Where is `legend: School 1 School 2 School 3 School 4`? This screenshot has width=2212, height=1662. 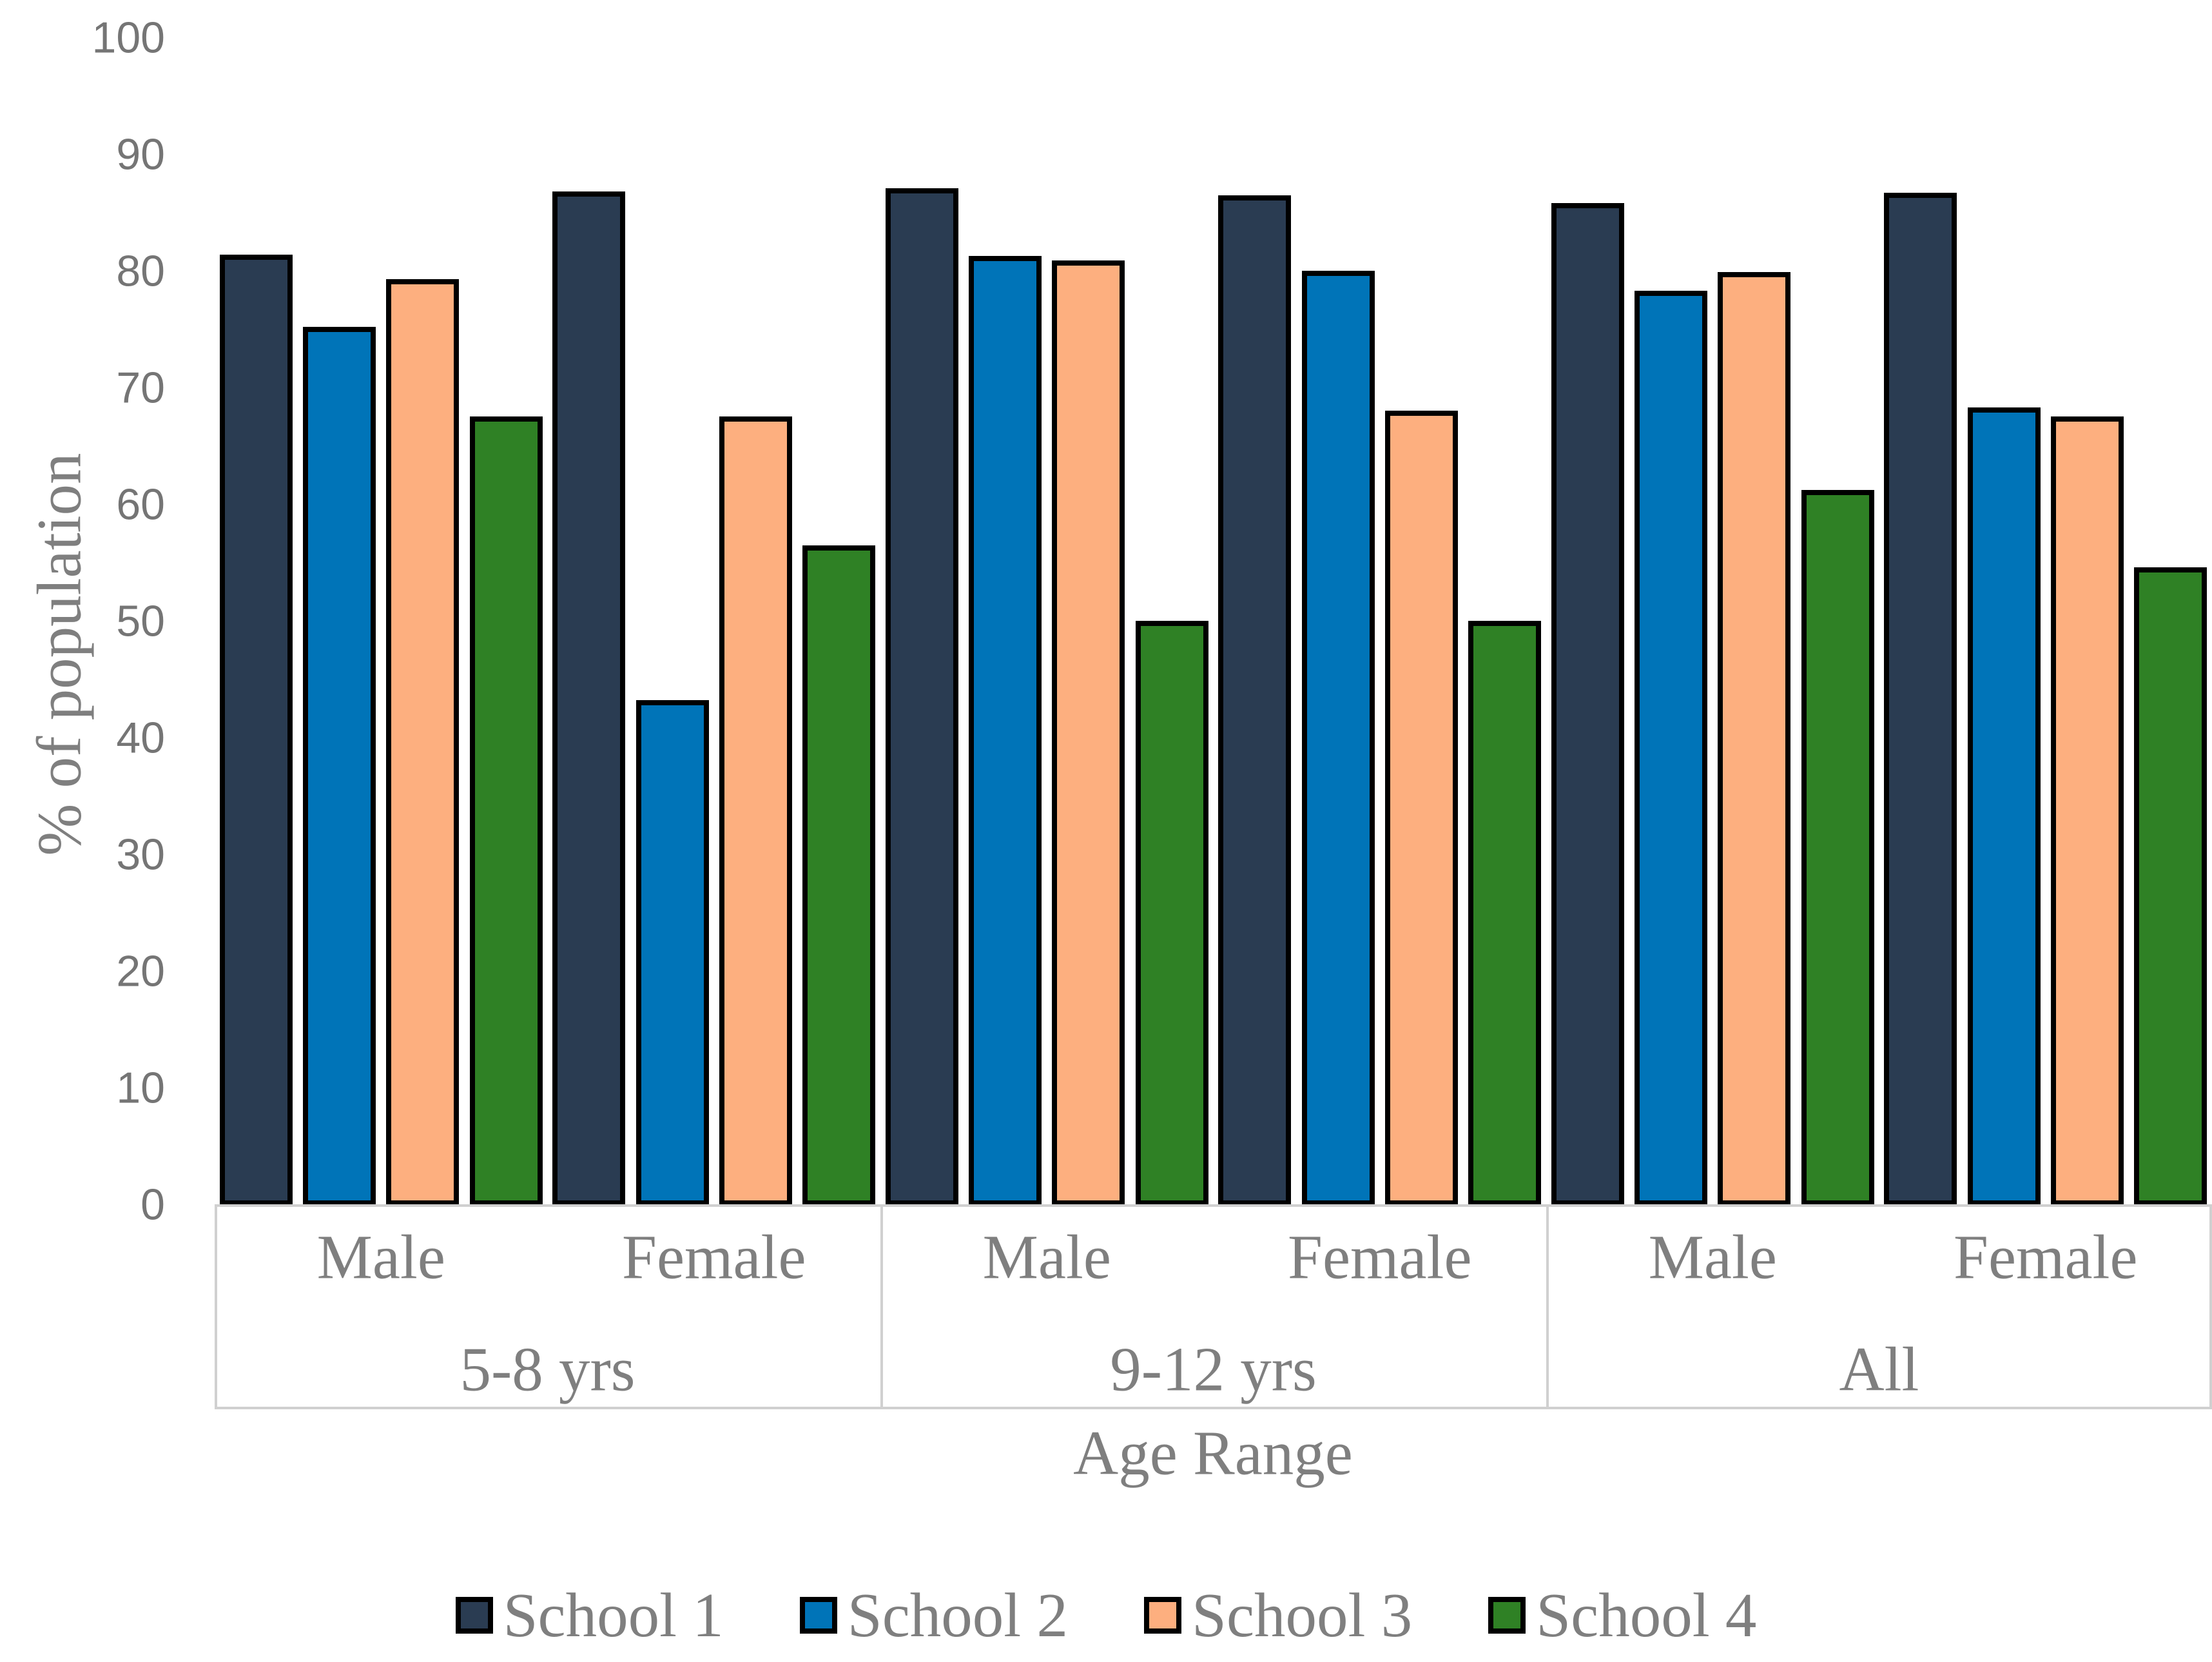 legend: School 1 School 2 School 3 School 4 is located at coordinates (1106, 1615).